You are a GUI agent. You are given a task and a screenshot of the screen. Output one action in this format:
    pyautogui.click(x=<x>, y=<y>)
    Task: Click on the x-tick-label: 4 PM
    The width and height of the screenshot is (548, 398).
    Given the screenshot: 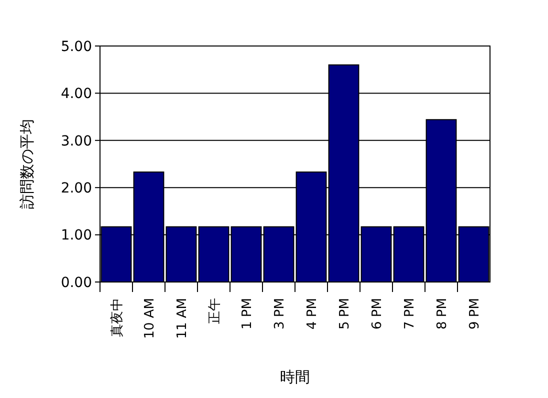 What is the action you would take?
    pyautogui.click(x=312, y=314)
    